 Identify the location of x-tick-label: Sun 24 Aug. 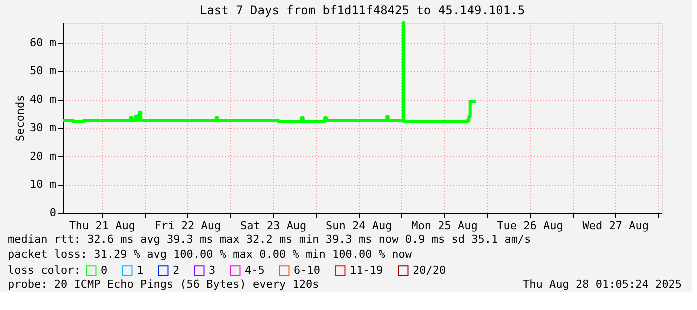
(359, 226).